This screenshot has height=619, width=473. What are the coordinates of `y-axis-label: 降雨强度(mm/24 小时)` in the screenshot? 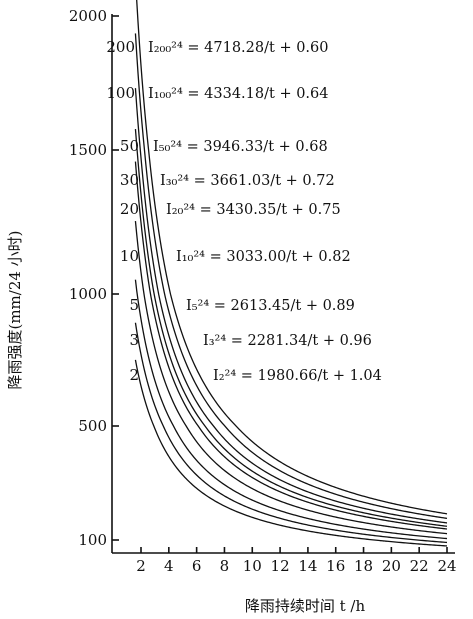 It's located at (15, 309).